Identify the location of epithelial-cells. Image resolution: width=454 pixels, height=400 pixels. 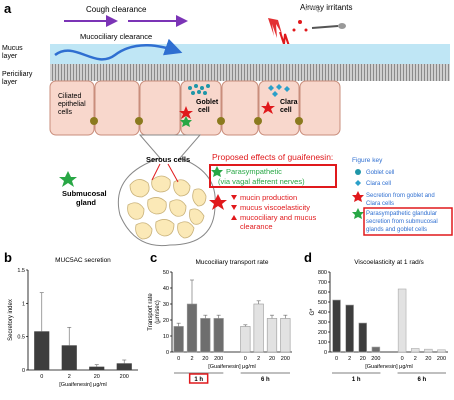
(195, 108).